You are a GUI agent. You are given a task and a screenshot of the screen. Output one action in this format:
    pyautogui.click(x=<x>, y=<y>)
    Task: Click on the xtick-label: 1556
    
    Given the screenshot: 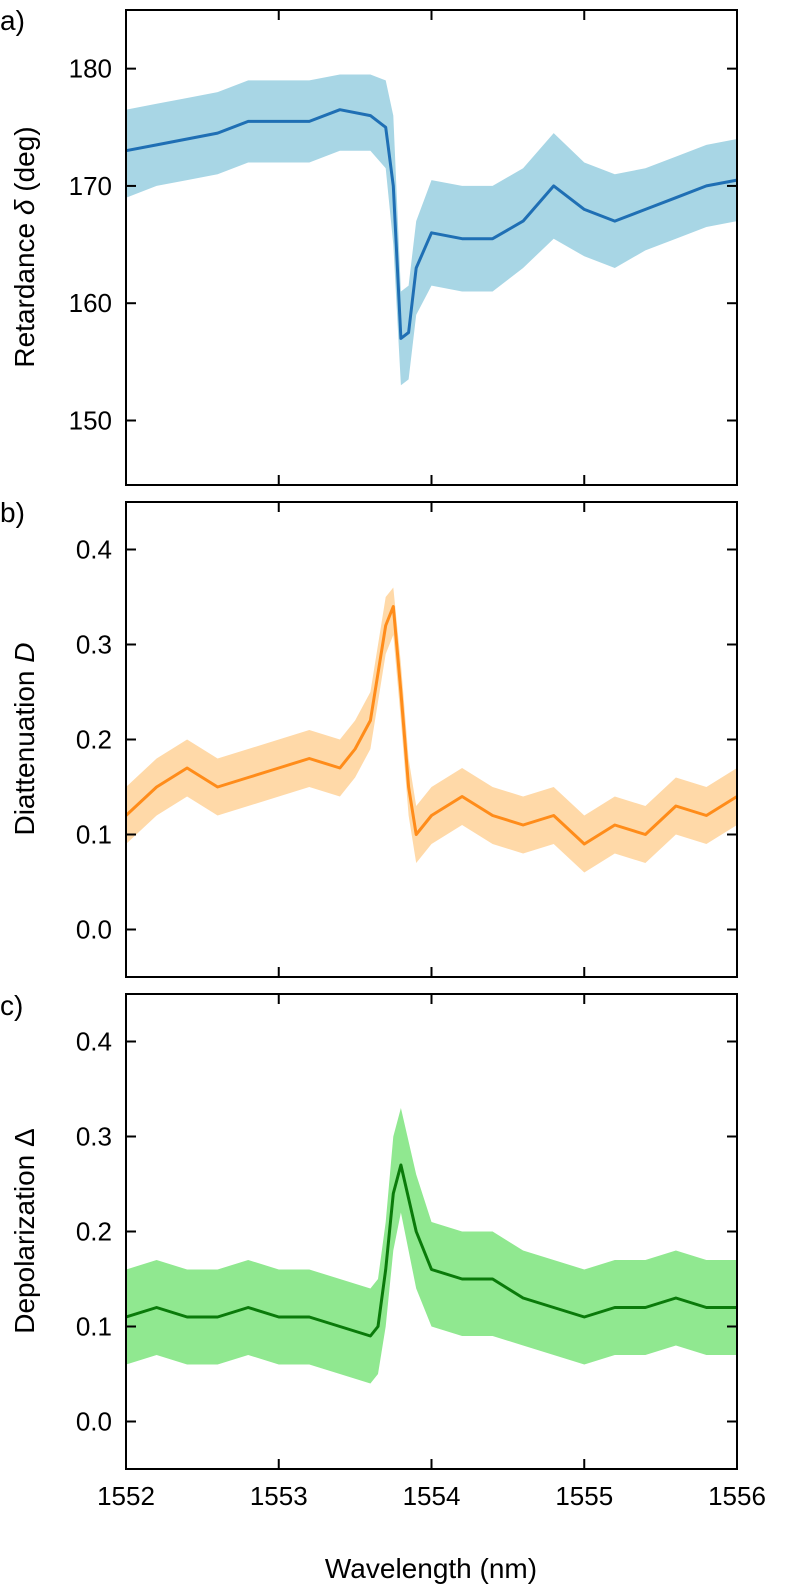 What is the action you would take?
    pyautogui.click(x=737, y=1496)
    